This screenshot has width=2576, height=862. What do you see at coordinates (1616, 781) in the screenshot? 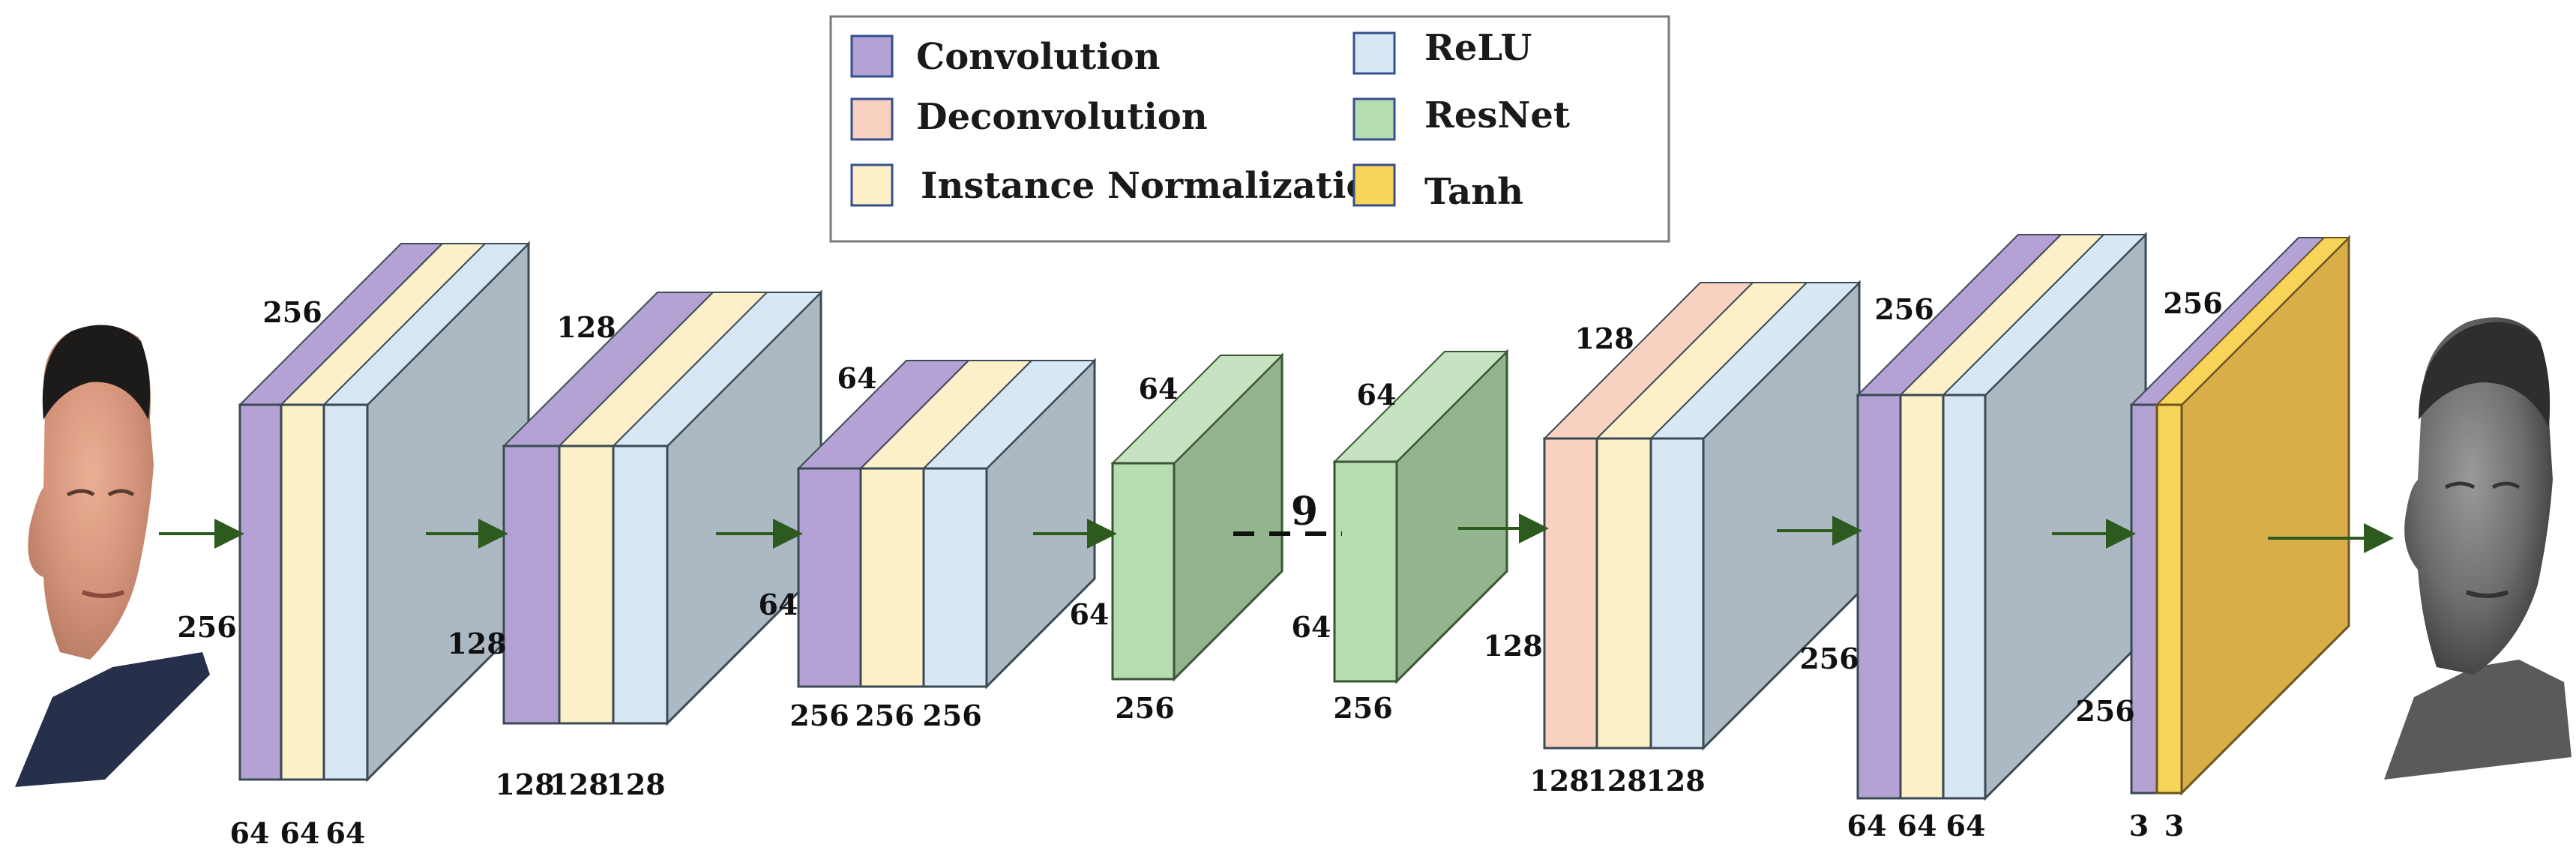
I see `d1-bottom-dim-2: 128` at bounding box center [1616, 781].